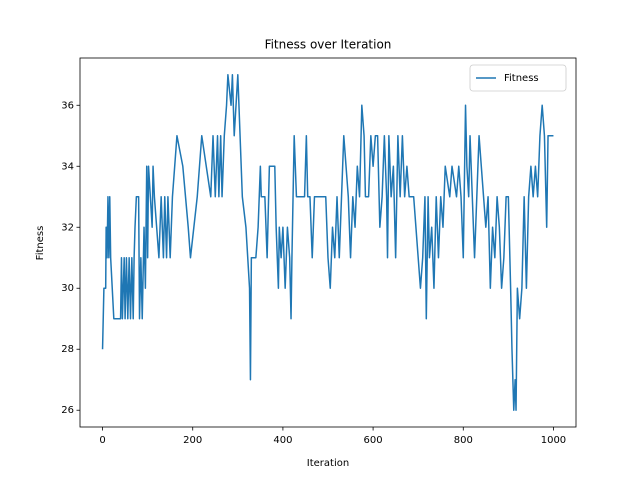 The image size is (640, 484). I want to click on y-tick-label: 26, so click(67, 410).